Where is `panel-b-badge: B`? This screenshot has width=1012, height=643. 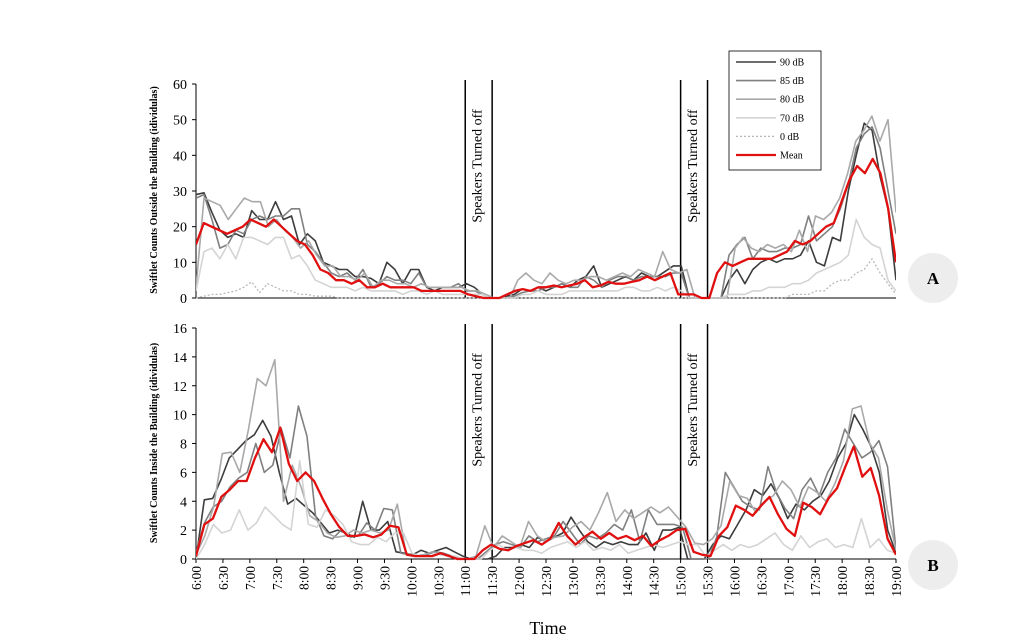
panel-b-badge: B is located at coordinates (932, 565).